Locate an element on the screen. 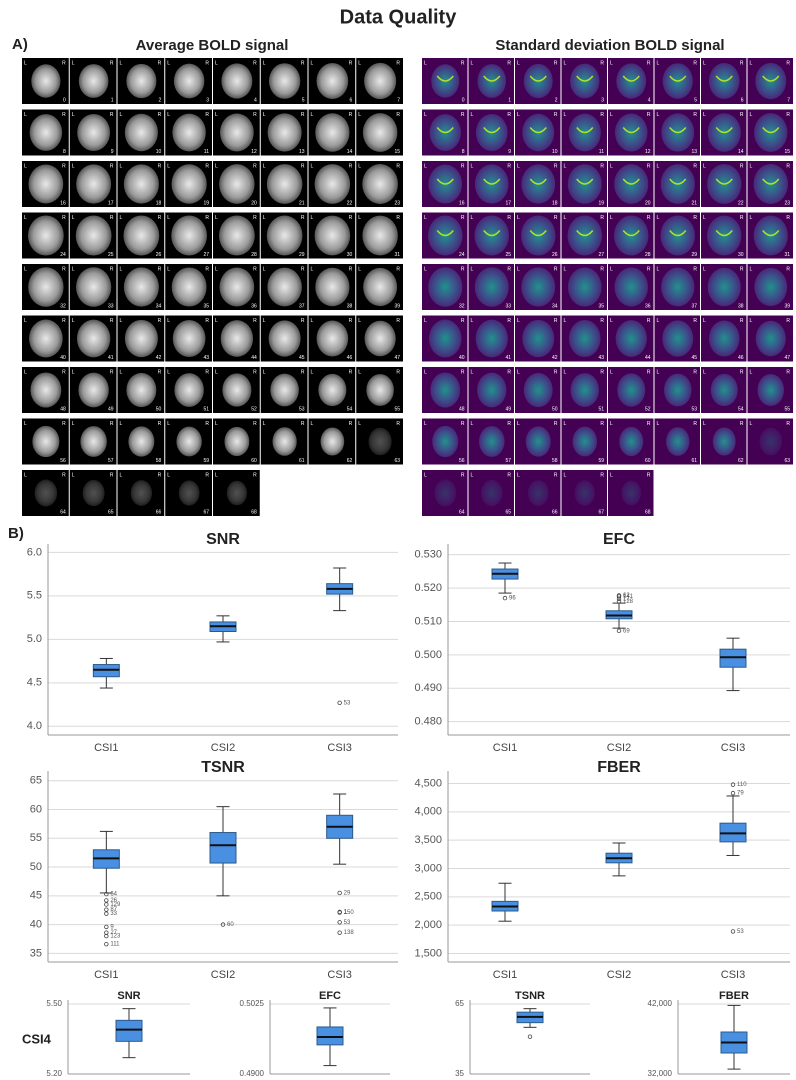 Image resolution: width=796 pixels, height=1080 pixels. figure-title: Data Quality is located at coordinates (399, 17).